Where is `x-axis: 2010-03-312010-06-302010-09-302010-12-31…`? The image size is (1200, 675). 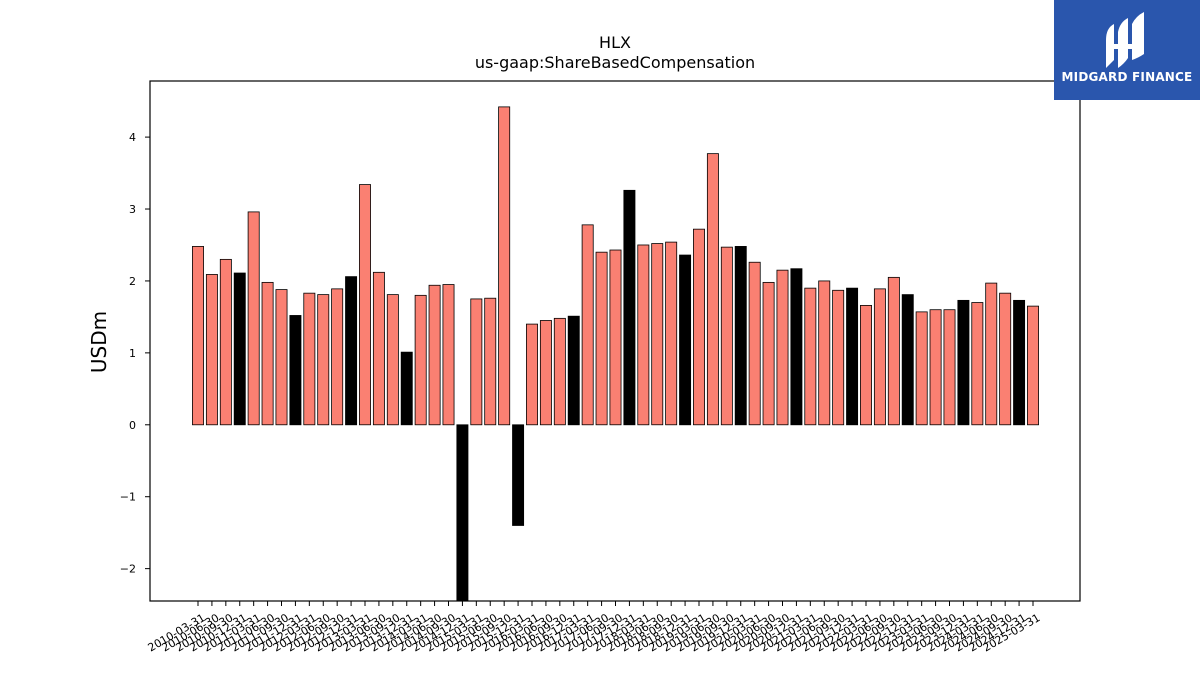
x-axis: 2010-03-312010-06-302010-09-302010-12-31… is located at coordinates (594, 627).